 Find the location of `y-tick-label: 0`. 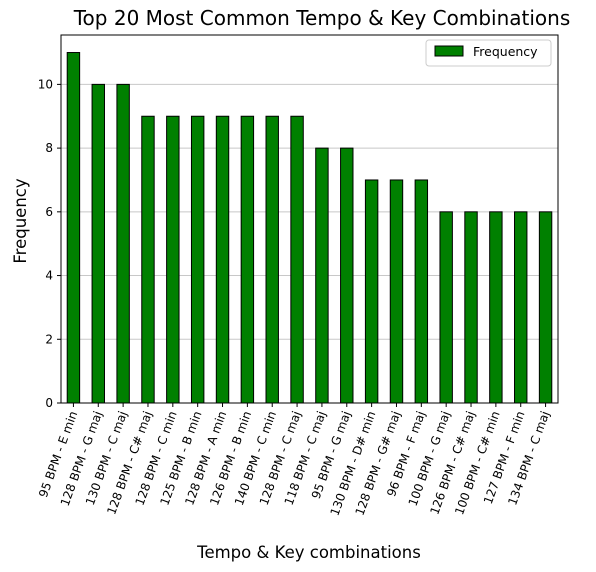

y-tick-label: 0 is located at coordinates (49, 403).